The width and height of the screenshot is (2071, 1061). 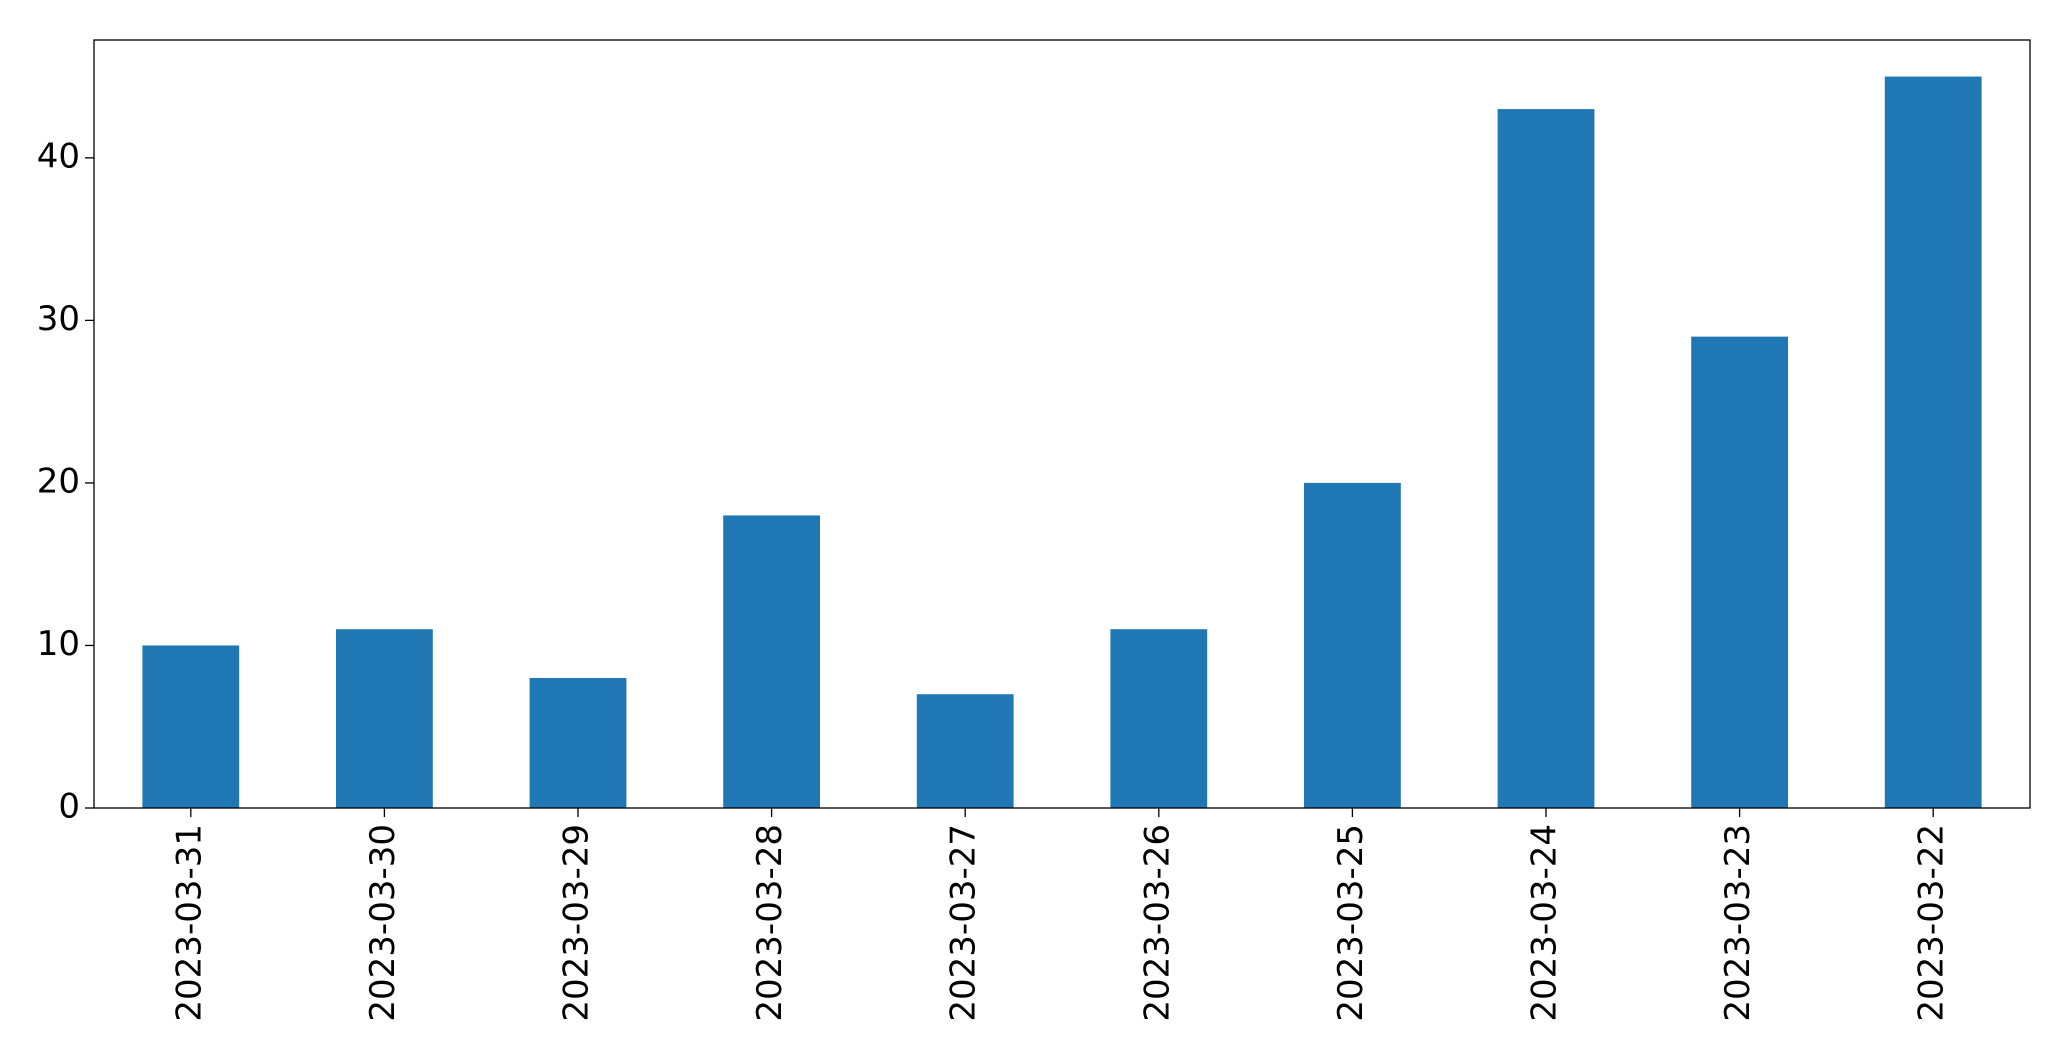 I want to click on x-tick-label: 2023-03-28, so click(x=770, y=923).